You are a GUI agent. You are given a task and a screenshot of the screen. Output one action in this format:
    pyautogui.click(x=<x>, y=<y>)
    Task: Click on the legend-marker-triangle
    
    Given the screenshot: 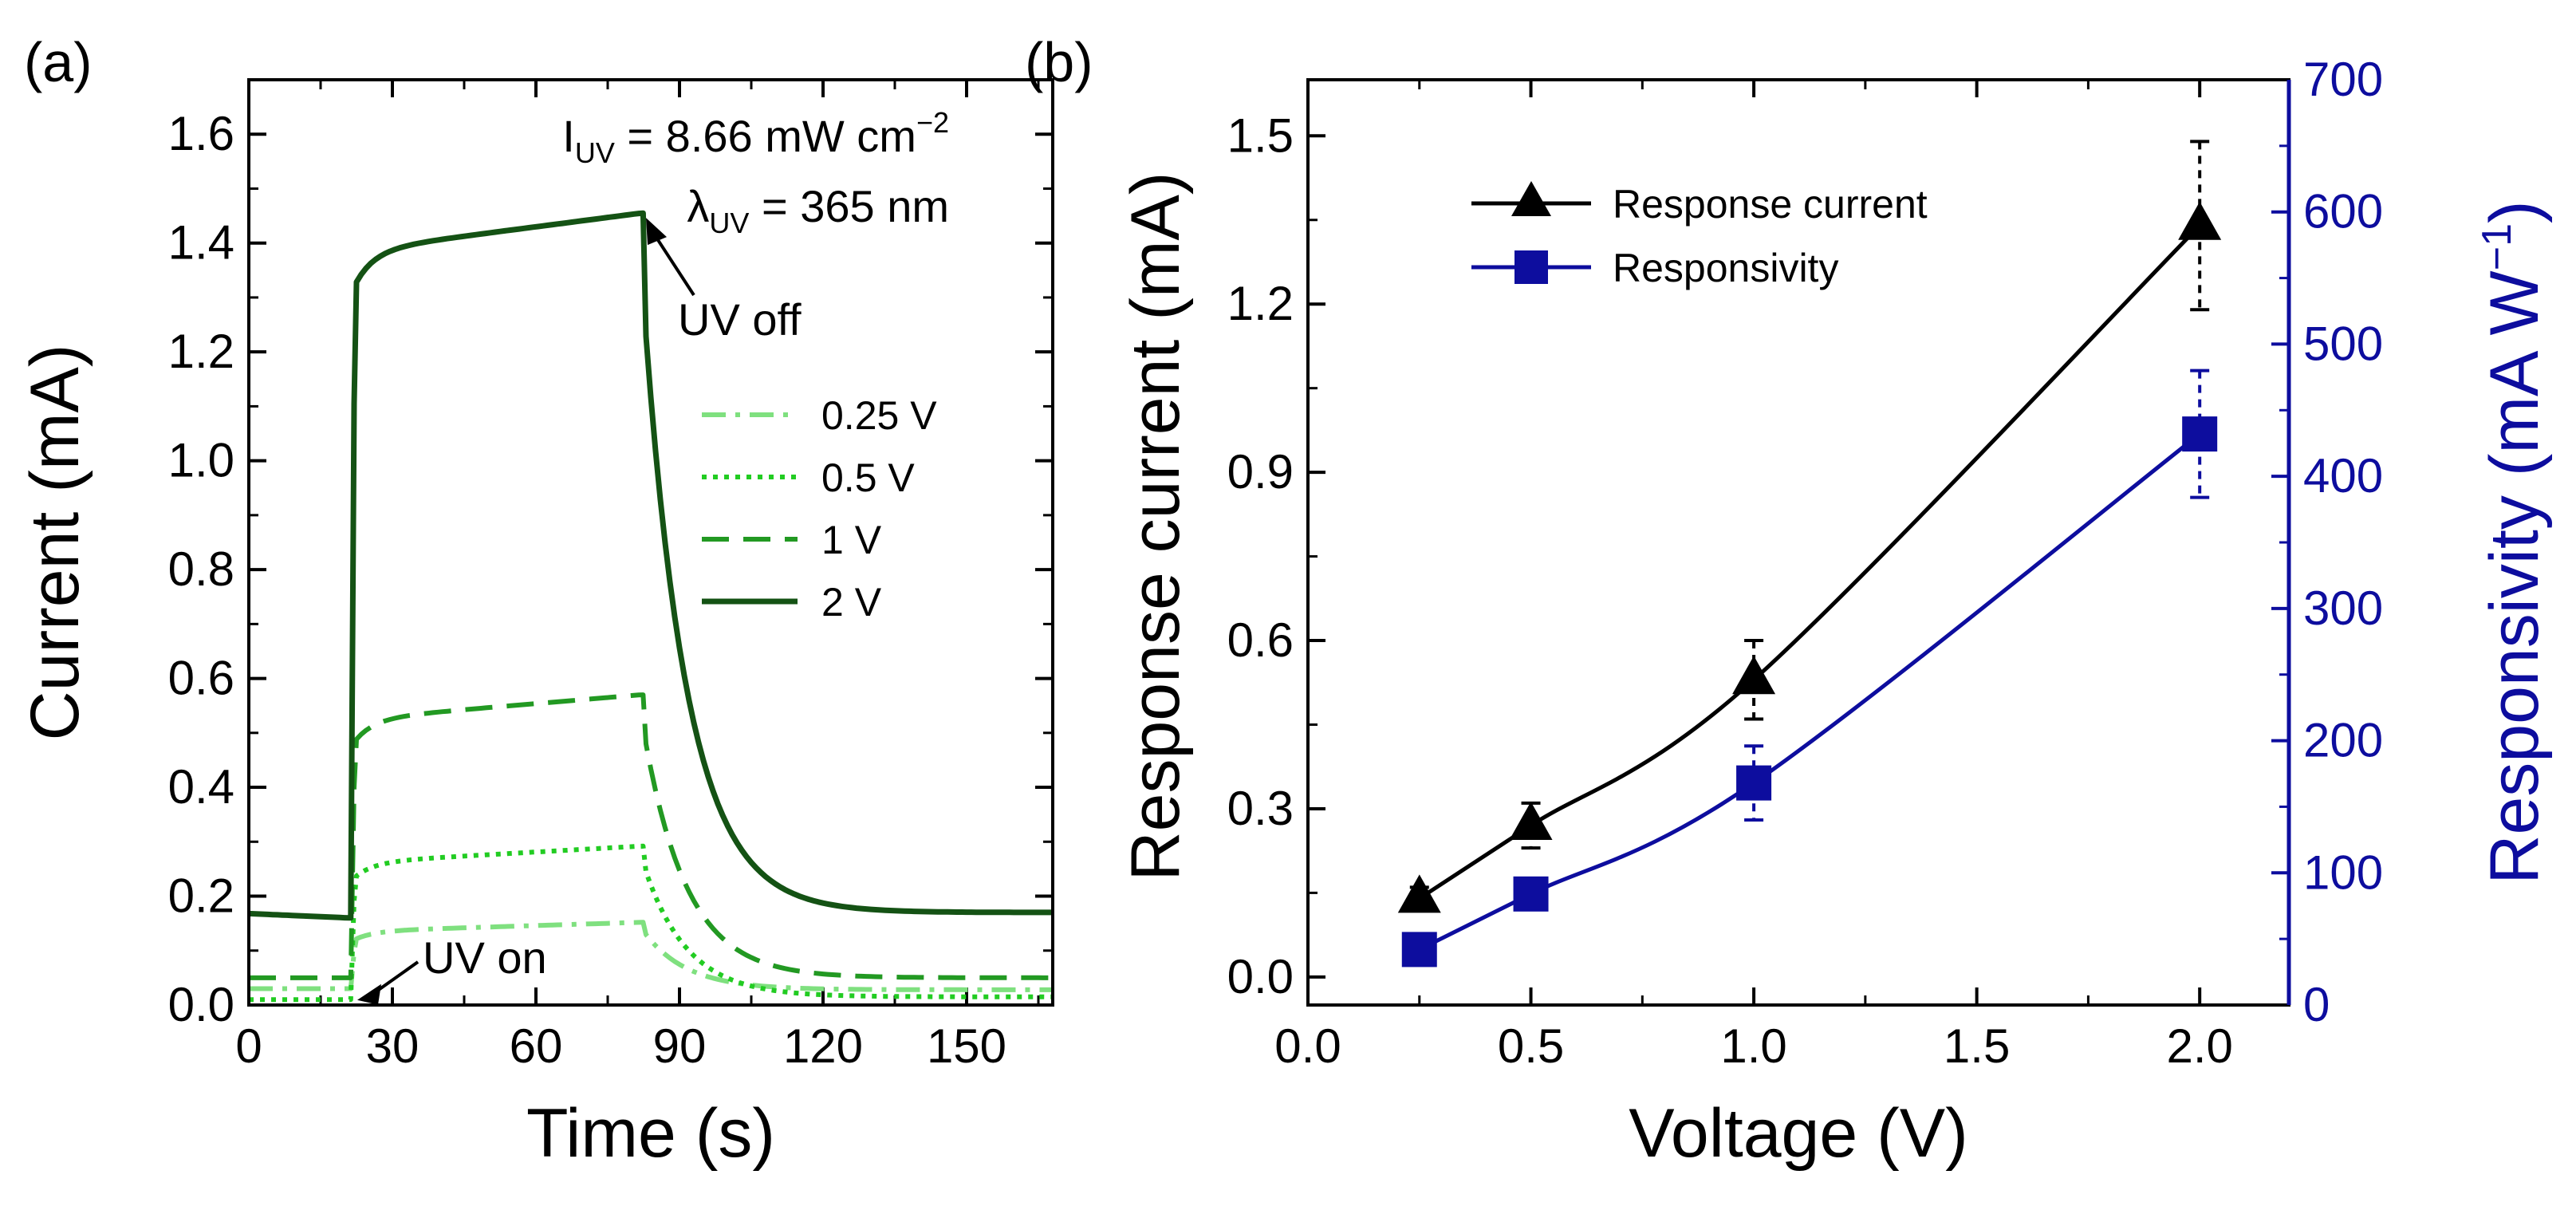 What is the action you would take?
    pyautogui.click(x=1531, y=198)
    